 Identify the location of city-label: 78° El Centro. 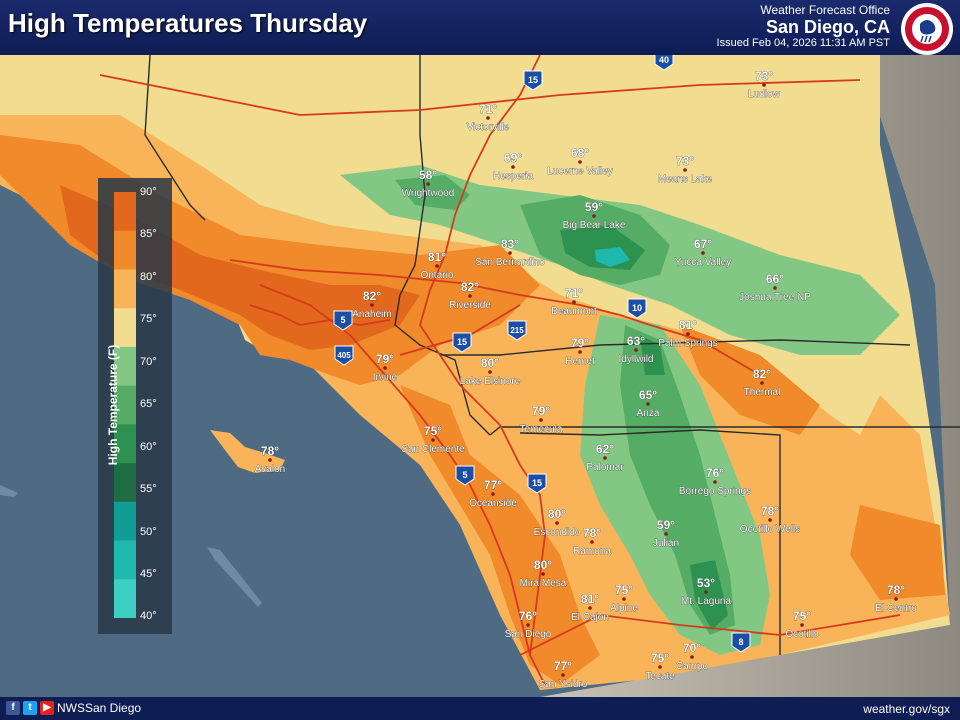
(896, 599).